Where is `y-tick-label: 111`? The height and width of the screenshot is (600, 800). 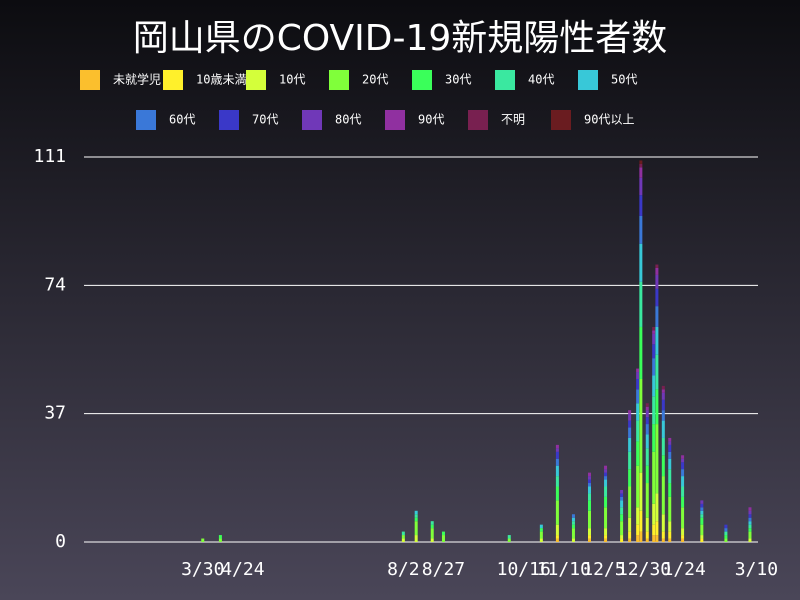
y-tick-label: 111 is located at coordinates (49, 156).